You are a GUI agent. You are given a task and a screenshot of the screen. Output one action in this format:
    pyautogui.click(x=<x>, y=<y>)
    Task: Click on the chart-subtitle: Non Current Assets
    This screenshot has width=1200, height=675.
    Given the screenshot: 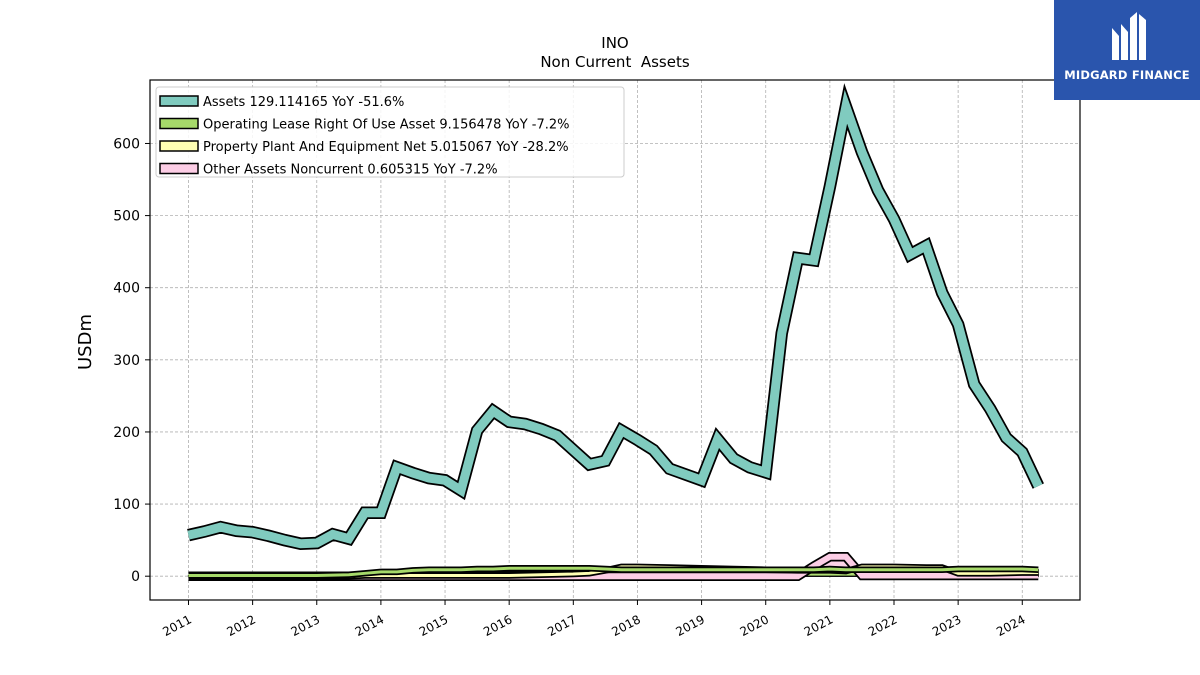 What is the action you would take?
    pyautogui.click(x=615, y=62)
    